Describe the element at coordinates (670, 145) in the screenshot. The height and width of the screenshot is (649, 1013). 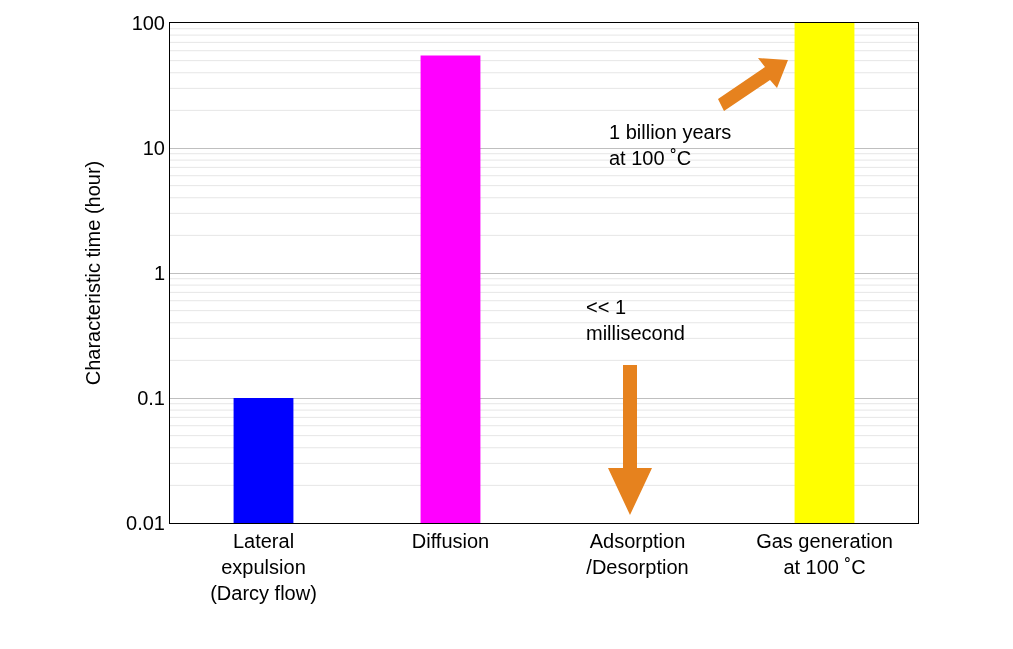
I see `annotation: 1 billion years at 100 ˚C` at that location.